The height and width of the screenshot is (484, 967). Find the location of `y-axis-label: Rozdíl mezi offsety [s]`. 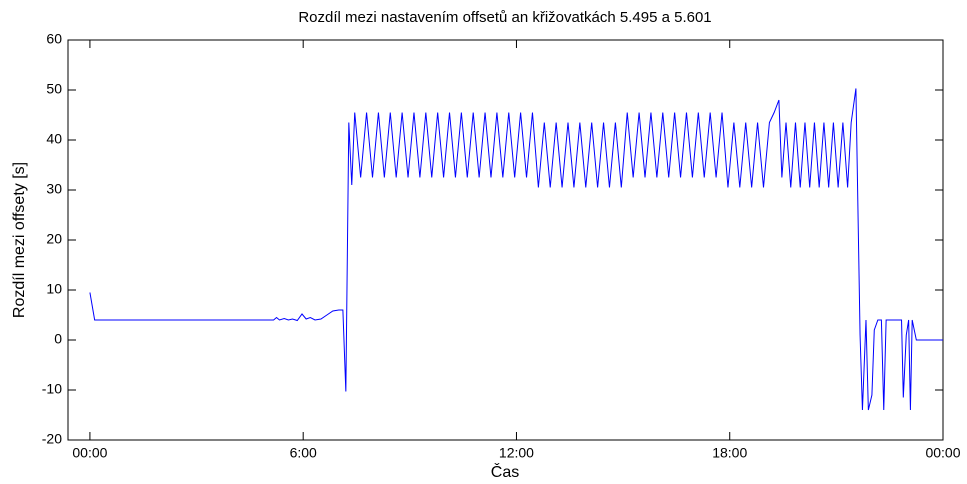

y-axis-label: Rozdíl mezi offsety [s] is located at coordinates (19, 240).